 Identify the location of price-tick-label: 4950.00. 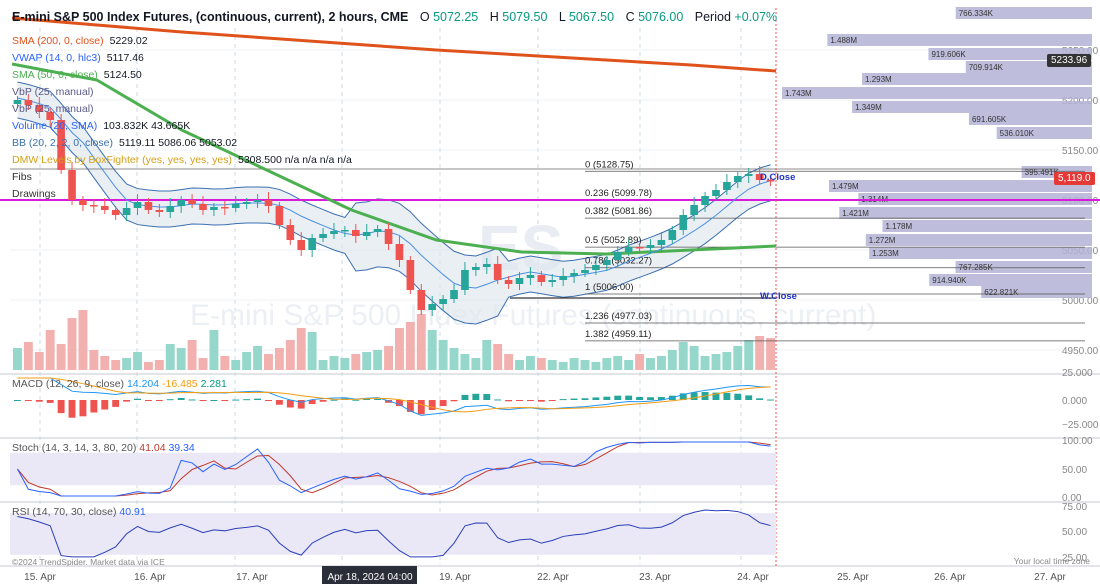
(1080, 351).